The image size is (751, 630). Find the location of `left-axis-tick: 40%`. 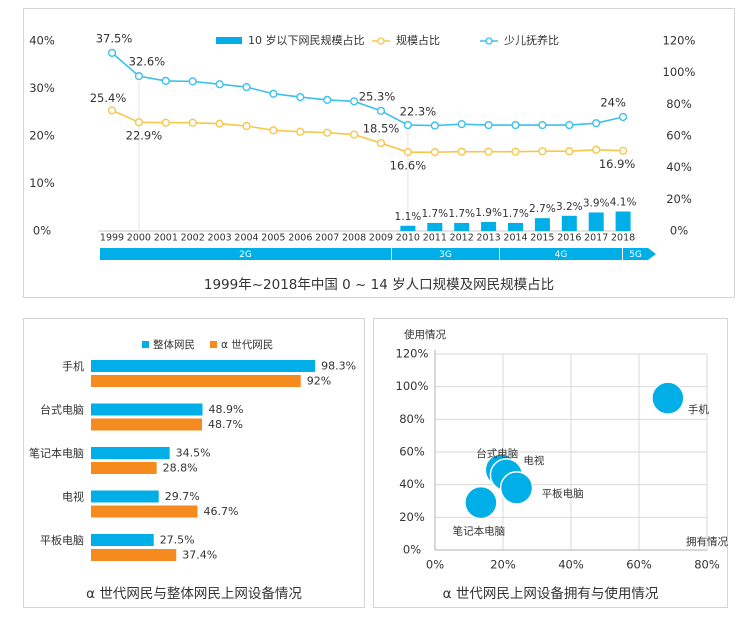

left-axis-tick: 40% is located at coordinates (42, 41).